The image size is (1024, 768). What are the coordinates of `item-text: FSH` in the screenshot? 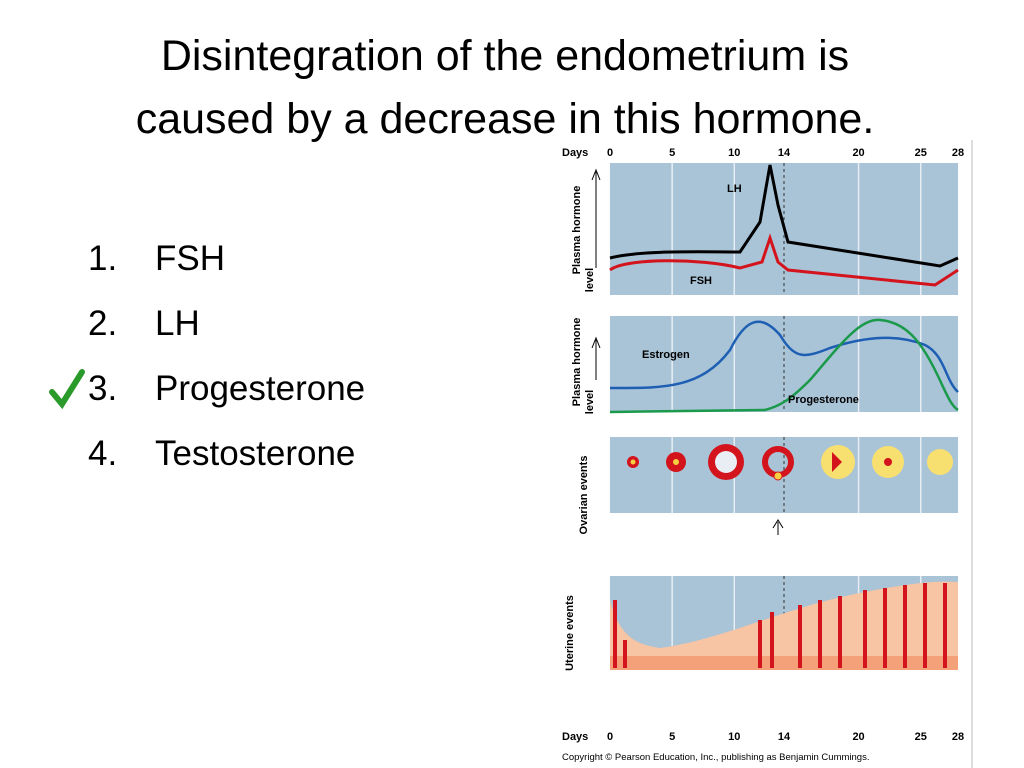 It's located at (190, 258).